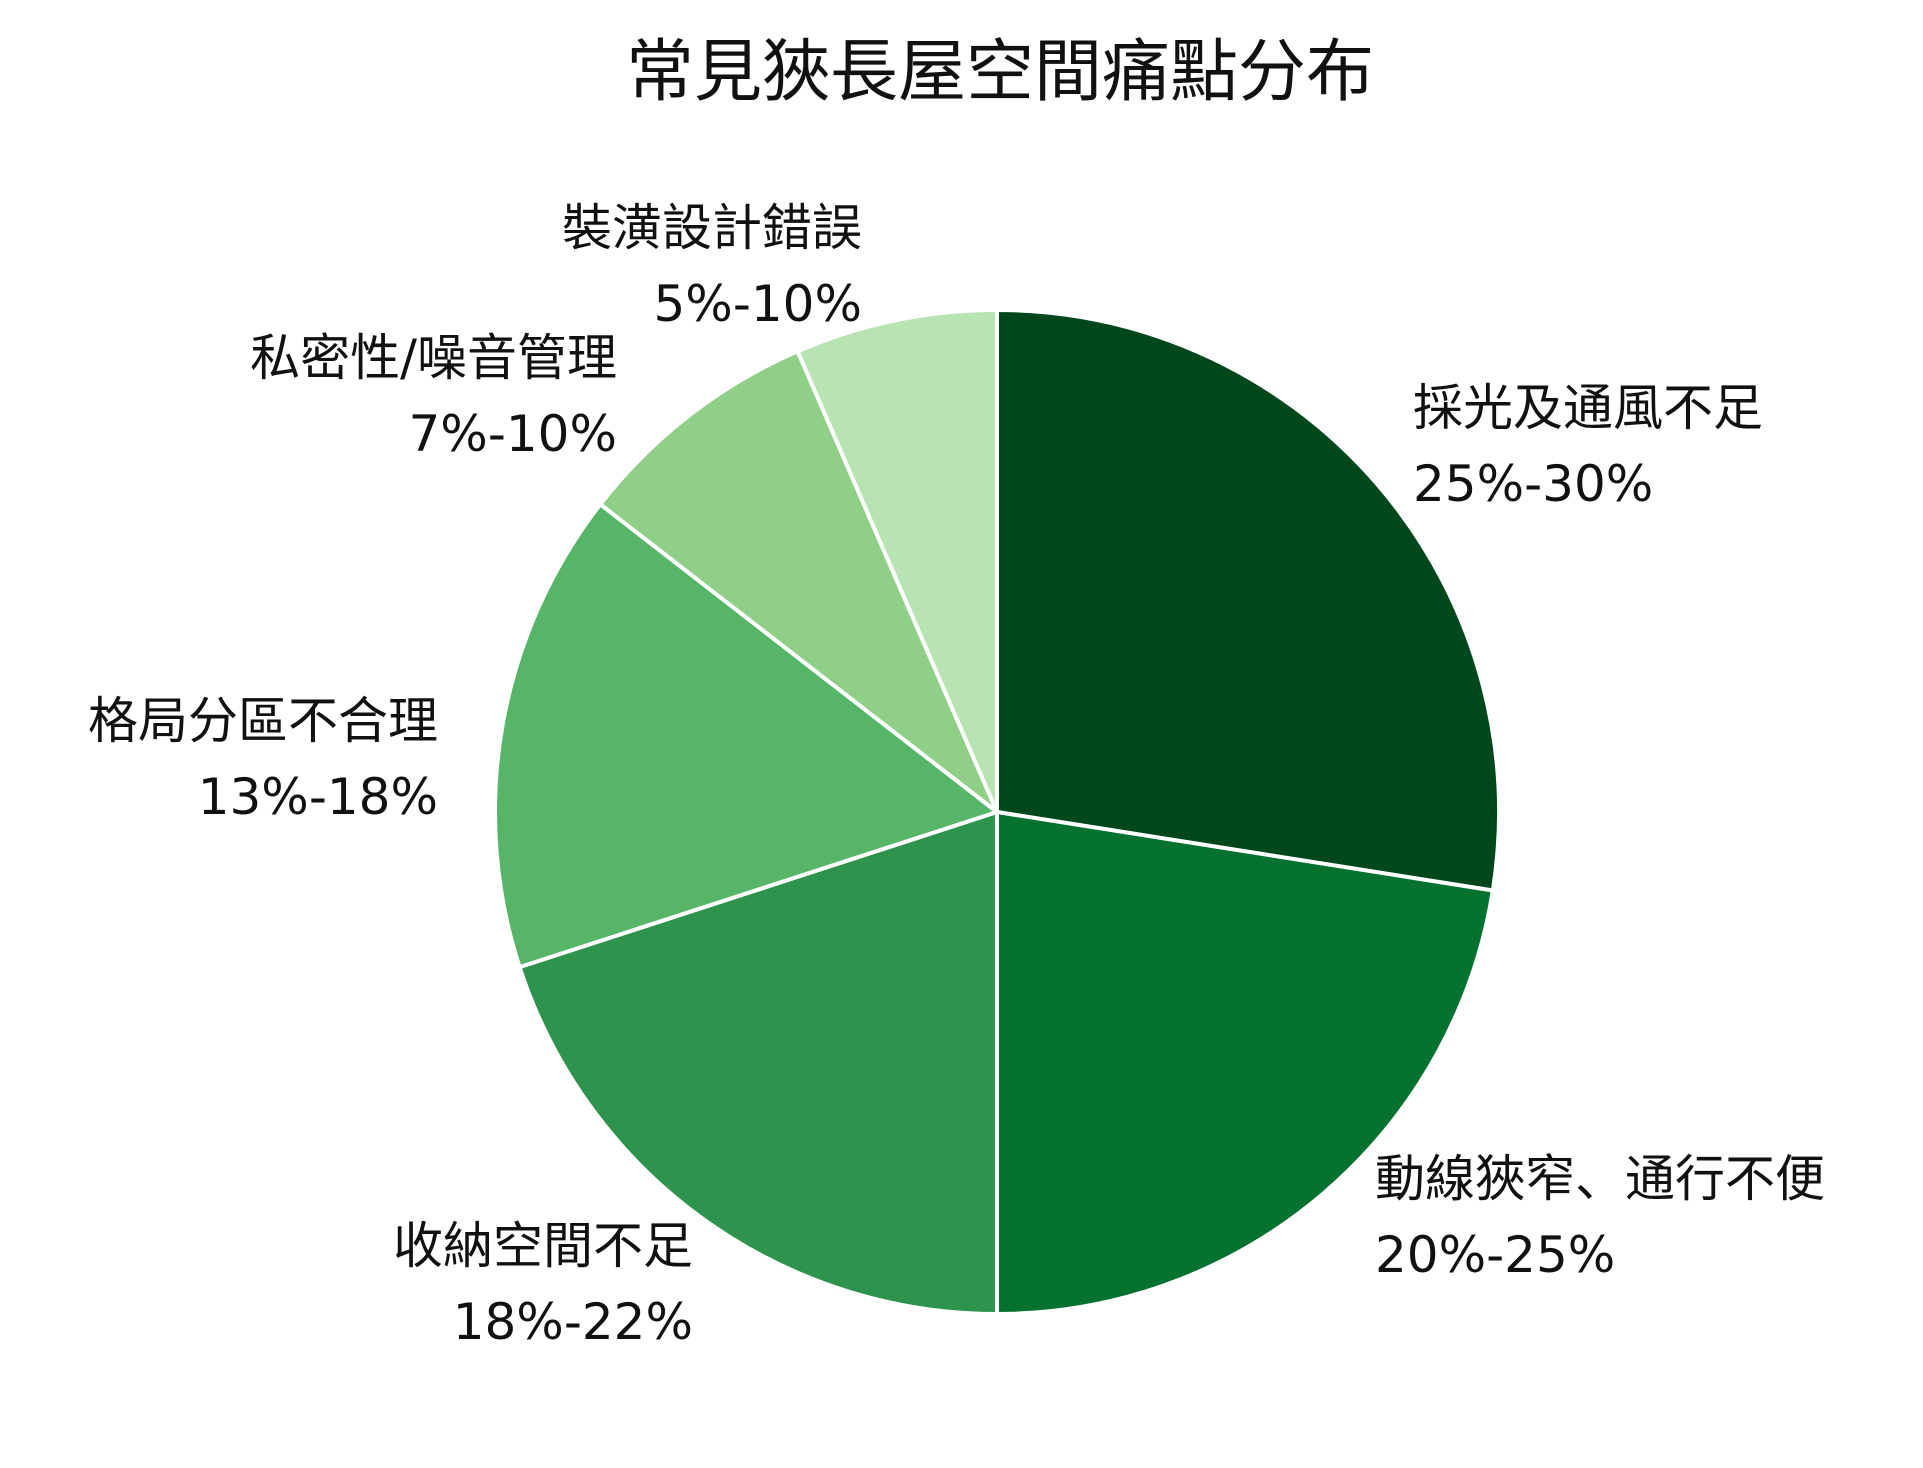  What do you see at coordinates (263, 721) in the screenshot?
I see `slice-label: 格局分區不合理` at bounding box center [263, 721].